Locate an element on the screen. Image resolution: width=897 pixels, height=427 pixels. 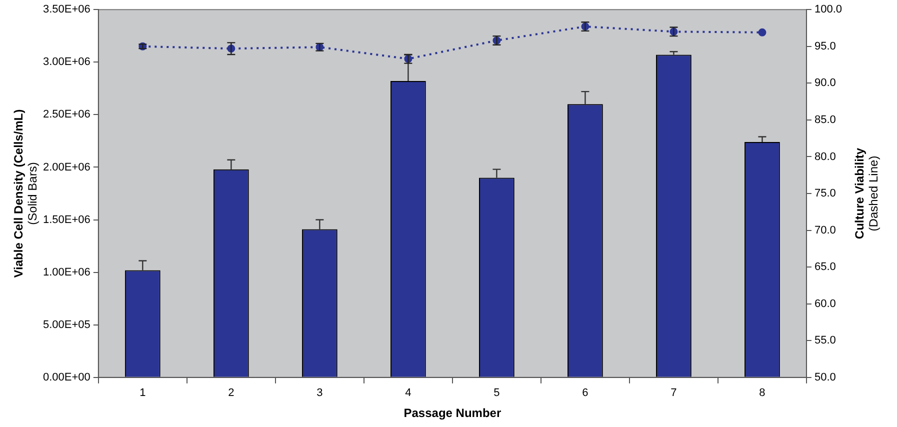
y-tick-label: 1.50E+06 is located at coordinates (66, 220).